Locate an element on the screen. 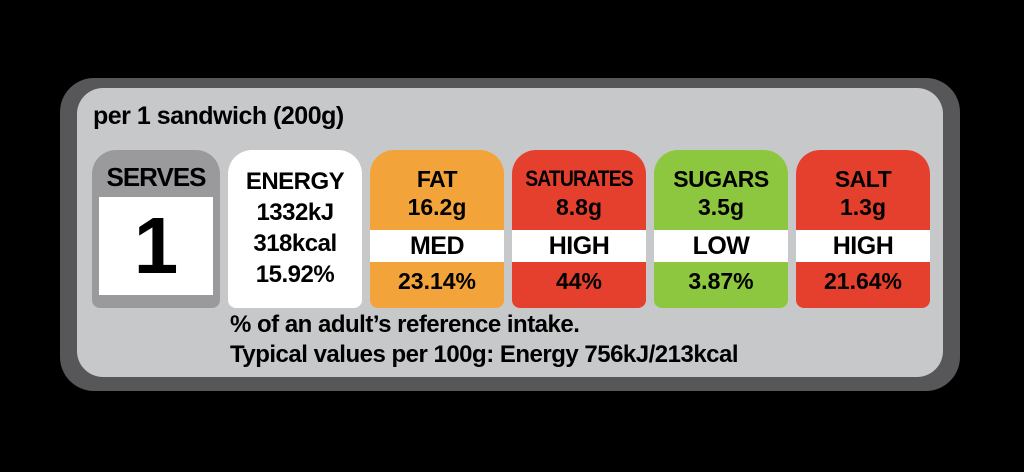 This screenshot has width=1024, height=472. serves-title: SERVES is located at coordinates (156, 177).